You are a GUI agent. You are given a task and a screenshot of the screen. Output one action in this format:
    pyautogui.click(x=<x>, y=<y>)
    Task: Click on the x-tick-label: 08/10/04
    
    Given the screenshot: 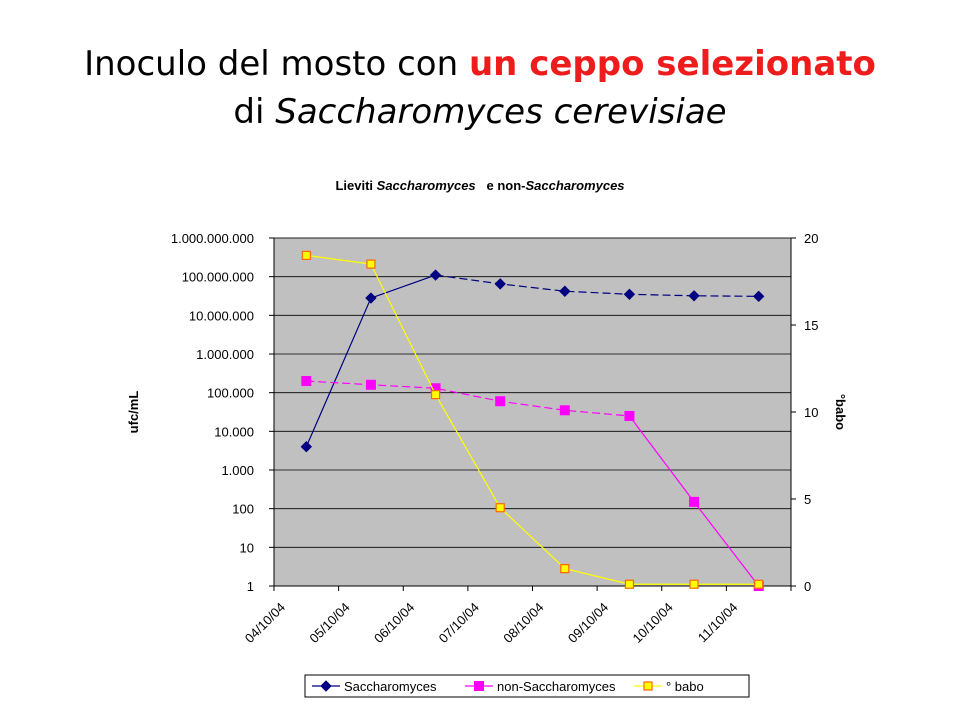 What is the action you would take?
    pyautogui.click(x=523, y=623)
    